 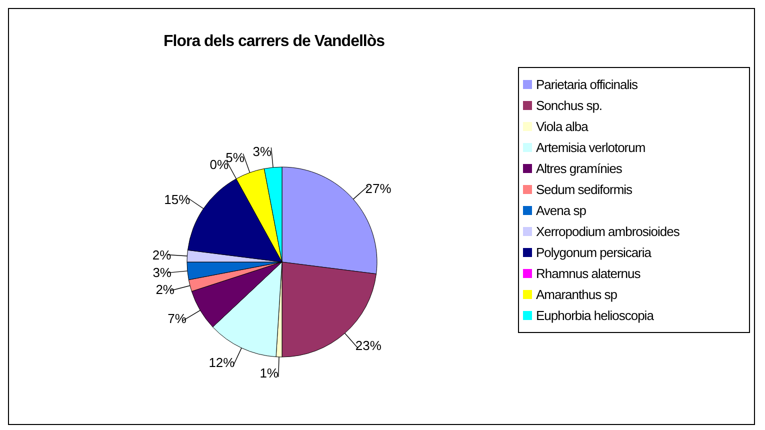 What do you see at coordinates (579, 168) in the screenshot?
I see `legend-label: Altres gramínies` at bounding box center [579, 168].